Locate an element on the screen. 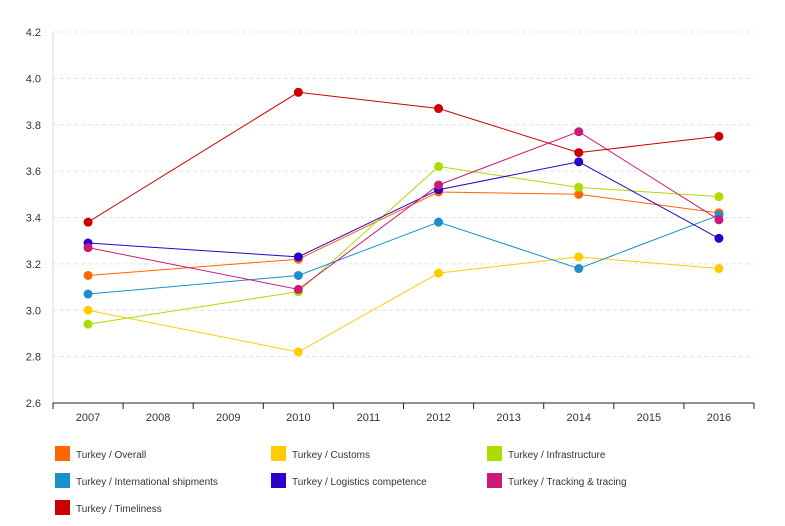  y-tick-label: 3.2 is located at coordinates (33, 265).